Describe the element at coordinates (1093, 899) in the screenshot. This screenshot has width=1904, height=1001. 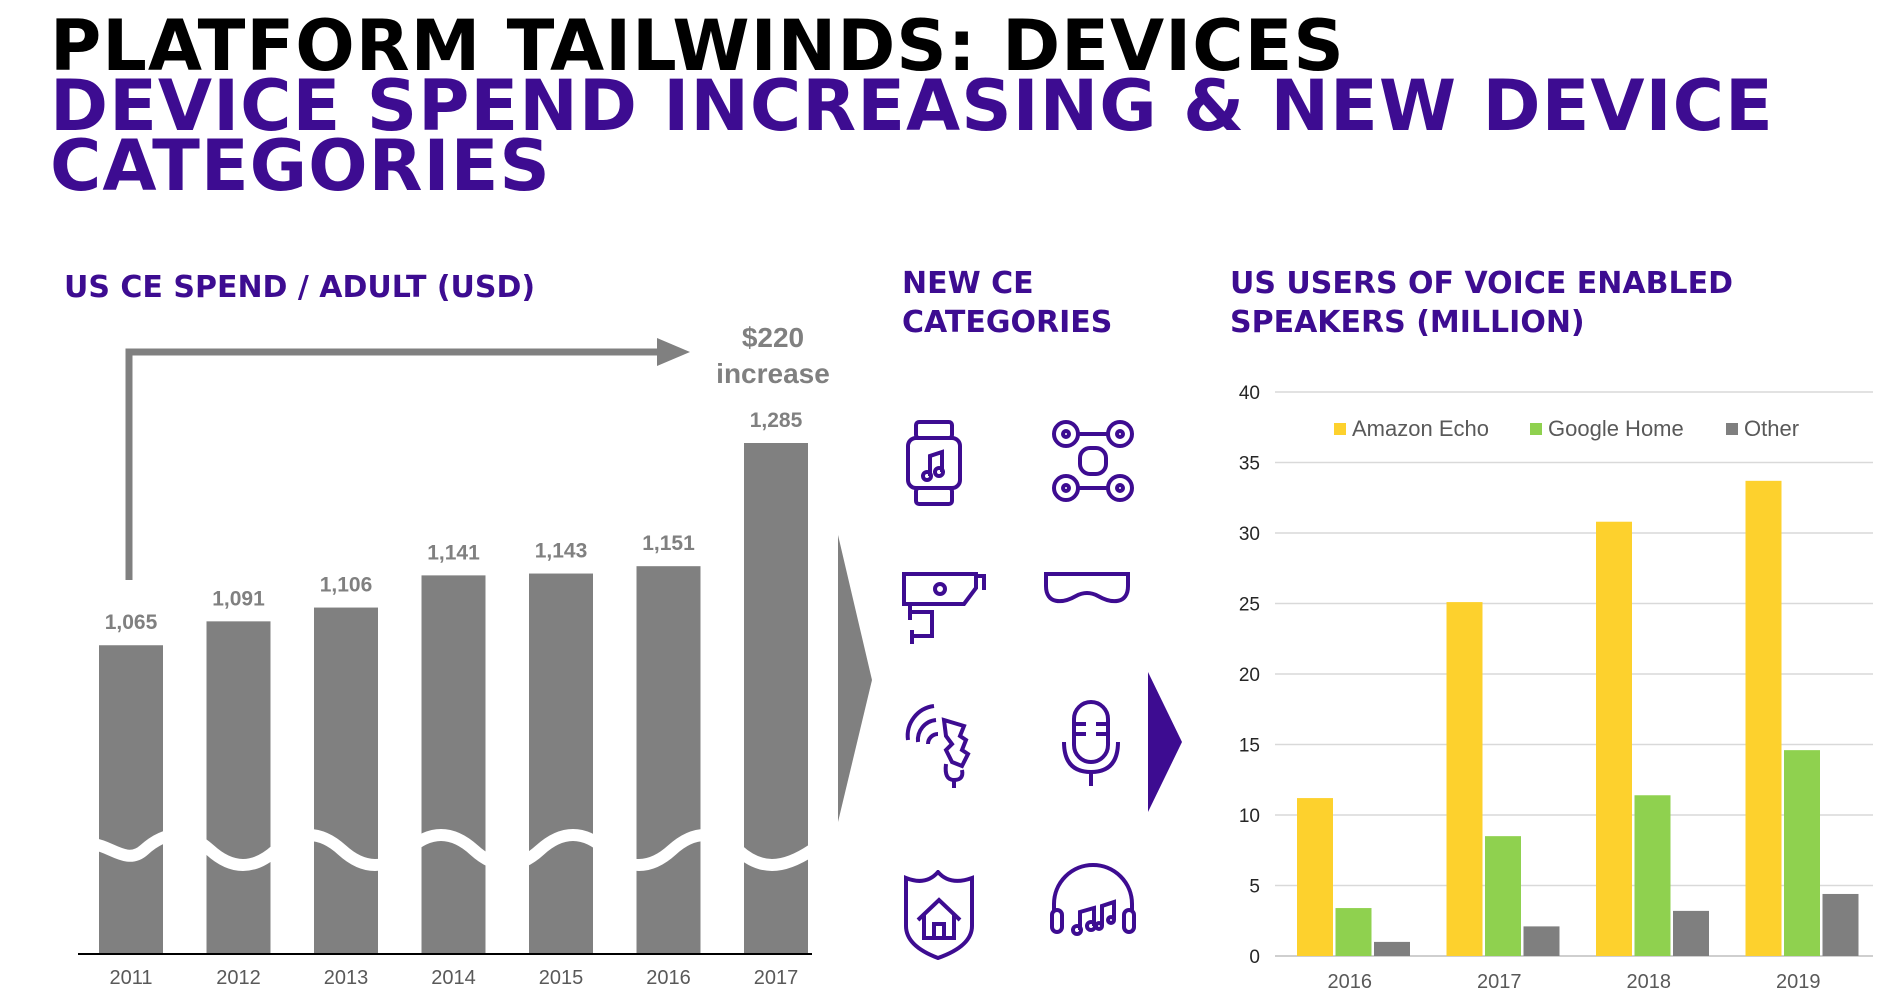
I see `headphones-icon` at that location.